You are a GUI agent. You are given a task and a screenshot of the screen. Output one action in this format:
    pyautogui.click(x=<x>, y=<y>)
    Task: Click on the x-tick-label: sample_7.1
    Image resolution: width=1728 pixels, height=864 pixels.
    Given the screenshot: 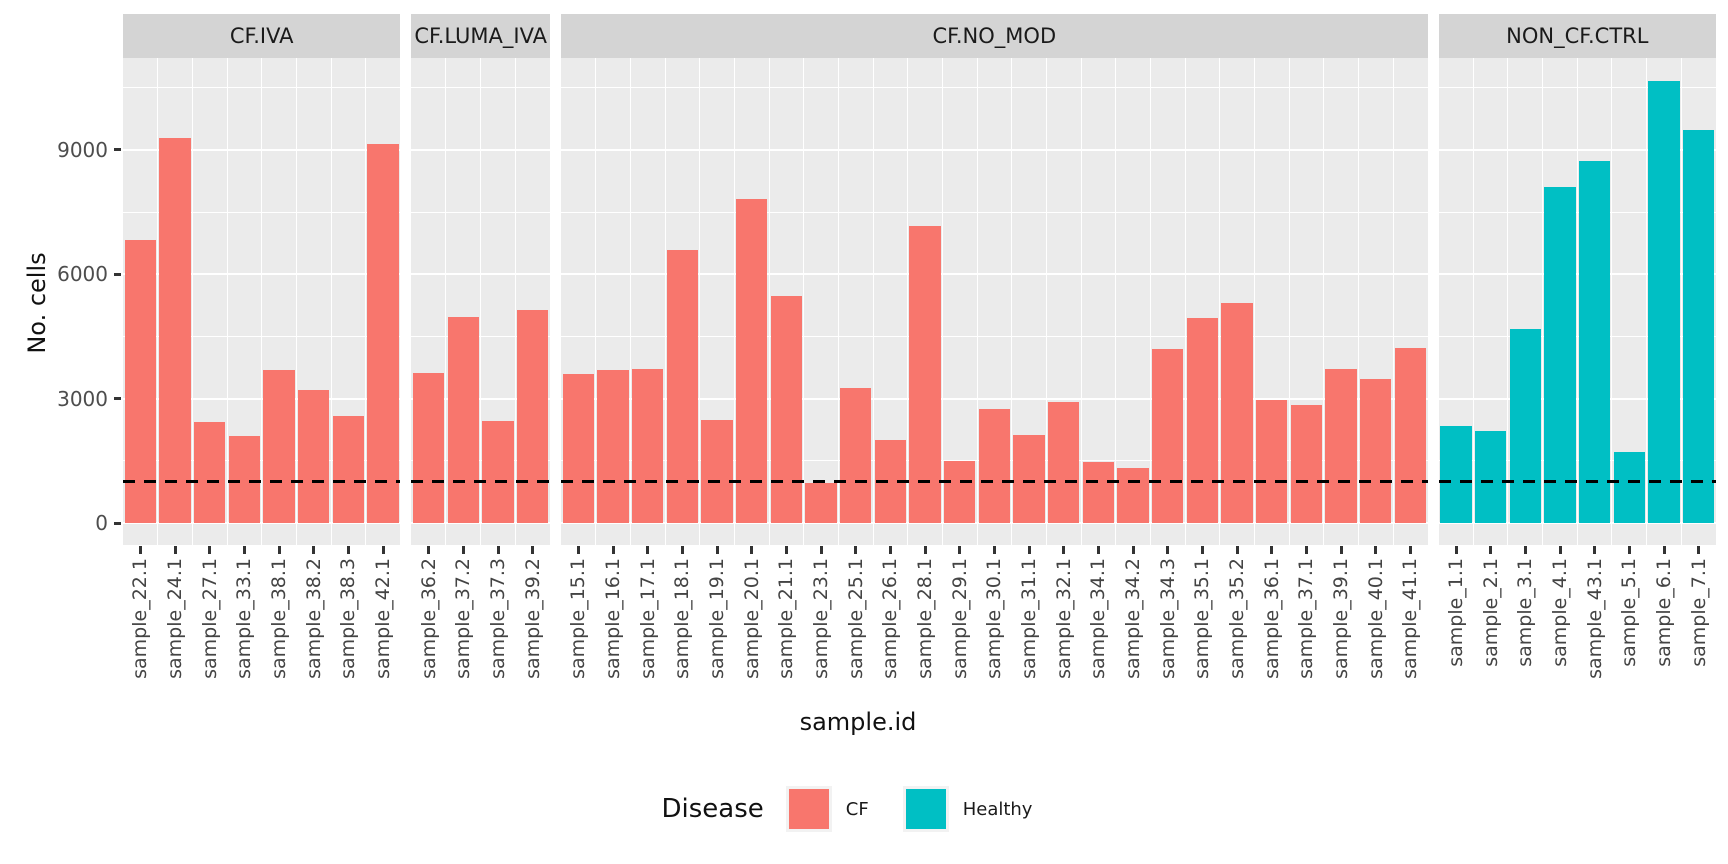 What is the action you would take?
    pyautogui.click(x=1698, y=612)
    